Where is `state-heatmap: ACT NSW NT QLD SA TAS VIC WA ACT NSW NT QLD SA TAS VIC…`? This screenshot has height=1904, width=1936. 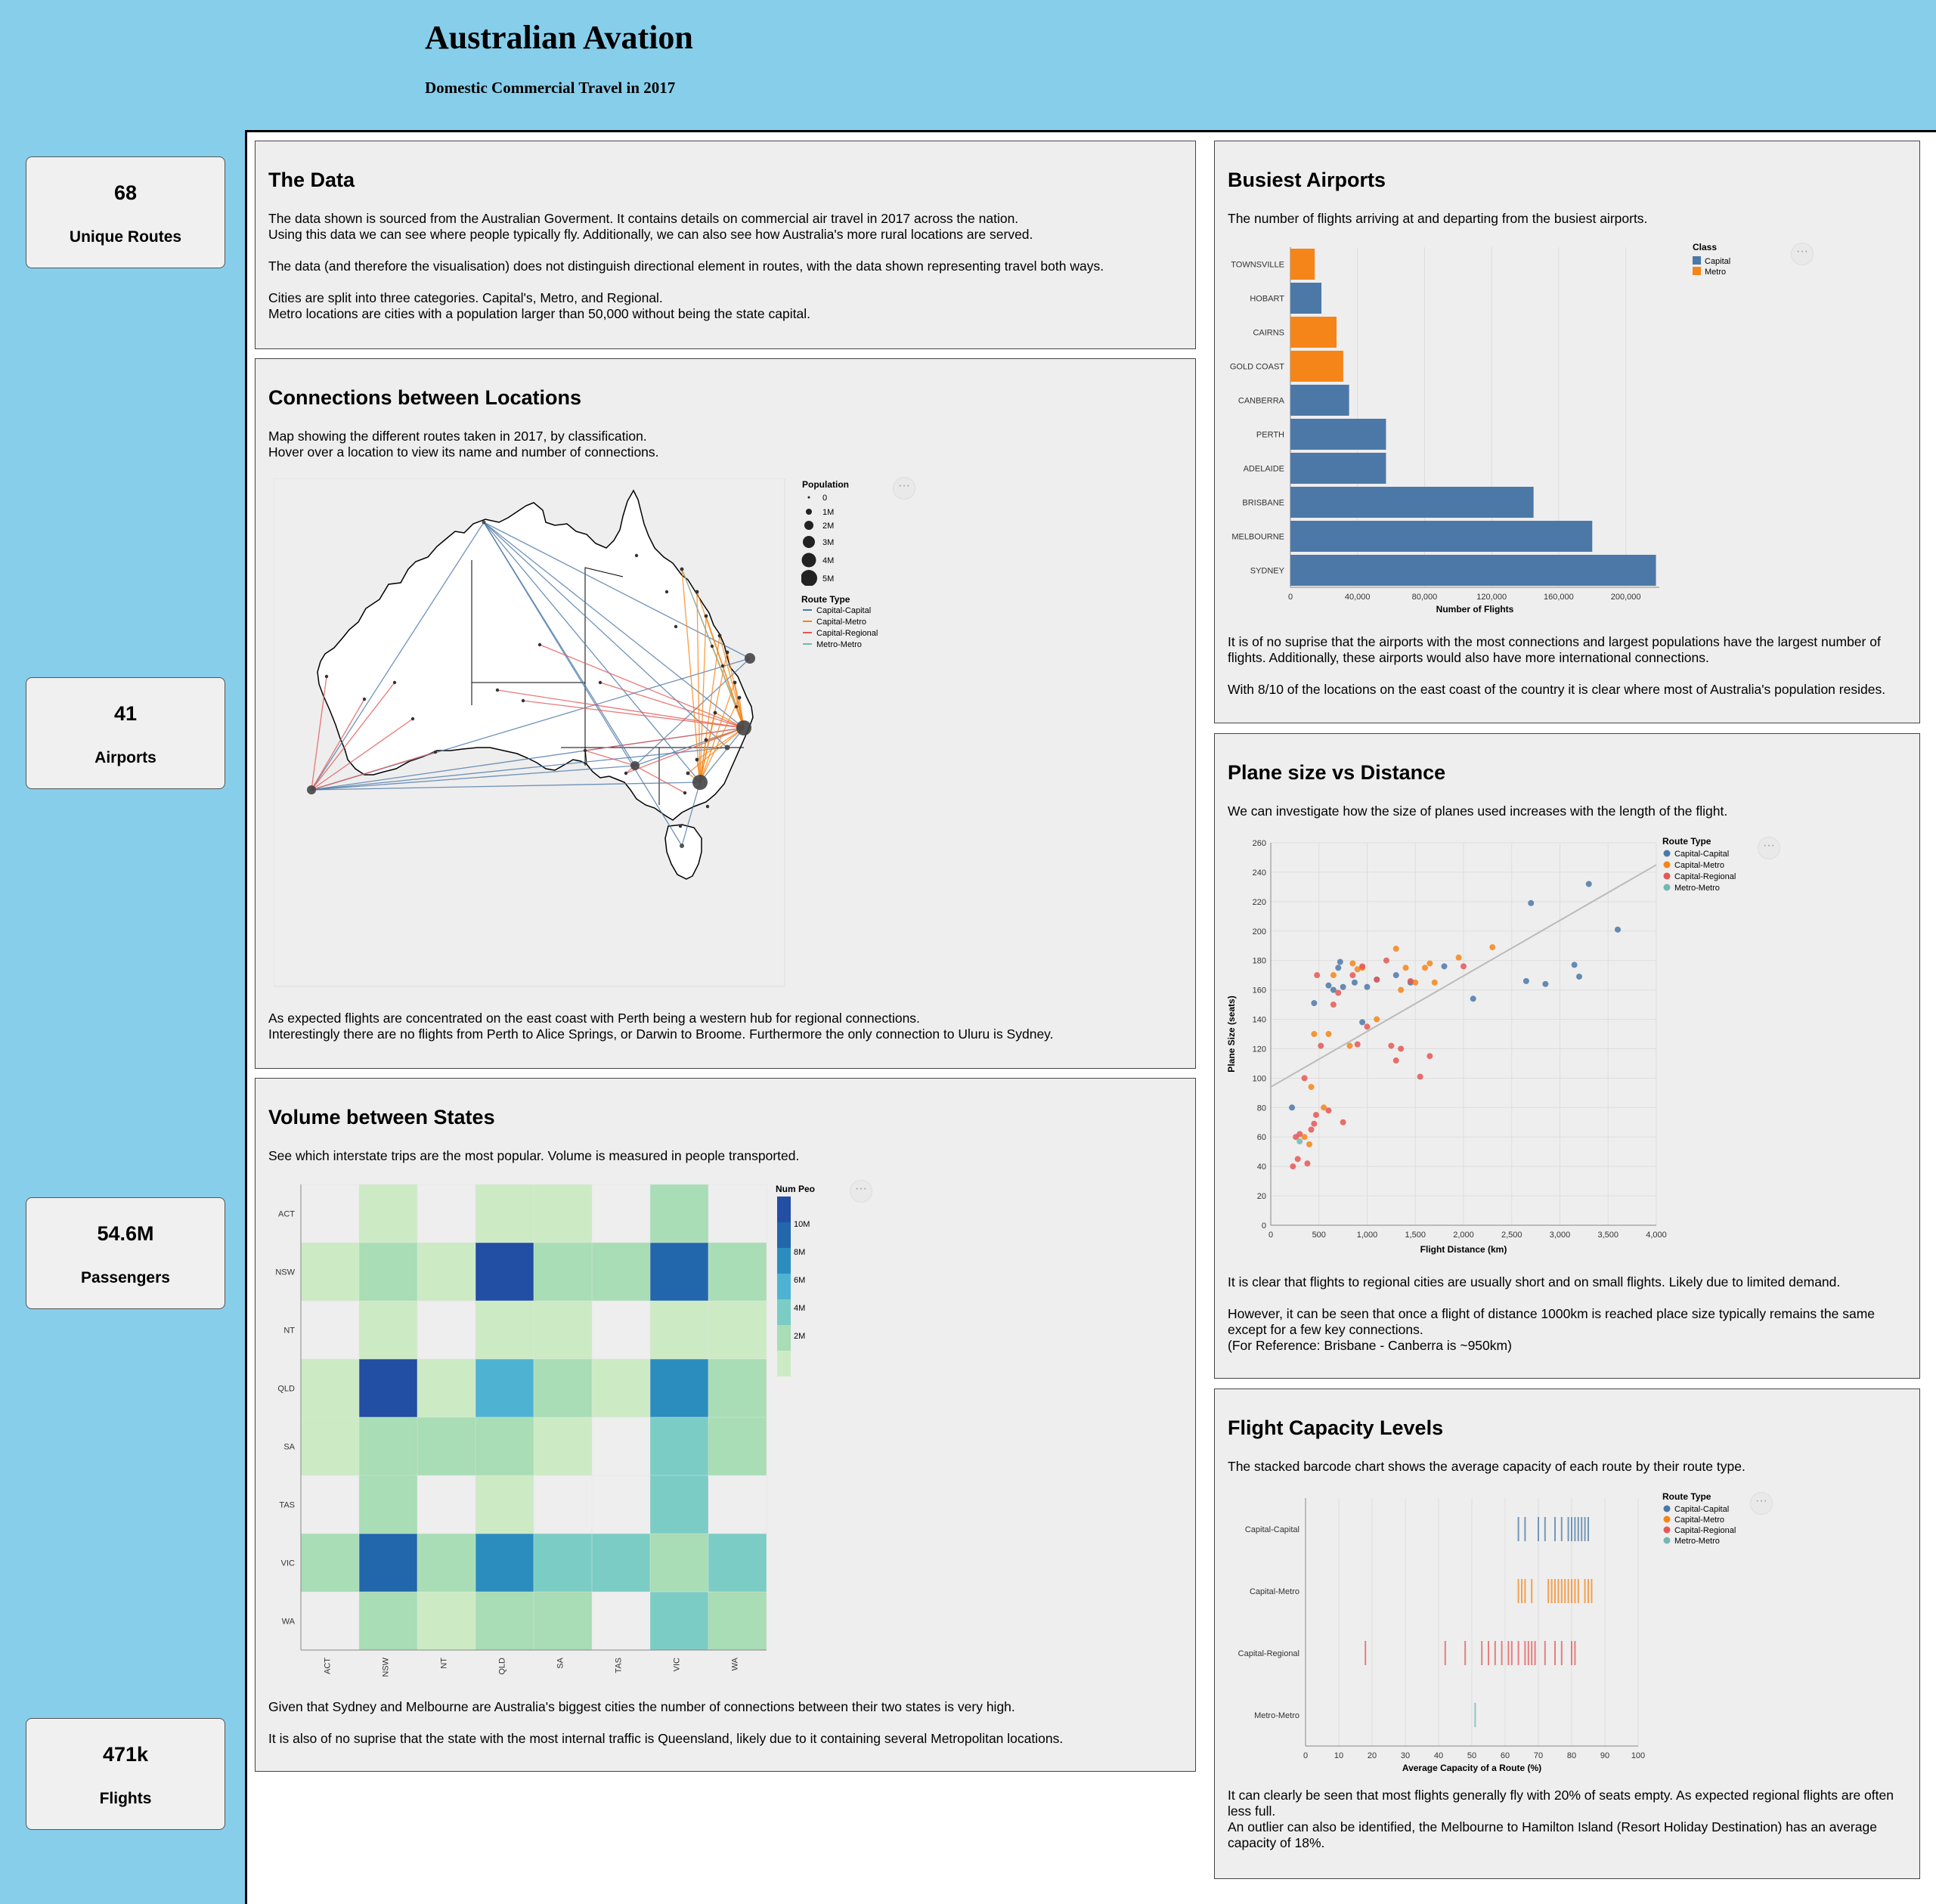 state-heatmap: ACT NSW NT QLD SA TAS VIC WA ACT NSW NT QLD SA TAS VIC… is located at coordinates (543, 1437).